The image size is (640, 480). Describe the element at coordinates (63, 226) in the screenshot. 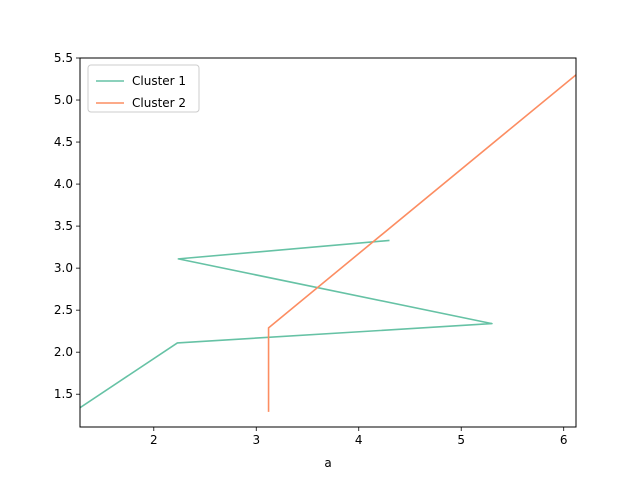

I see `y-tick-label: 3.5` at that location.